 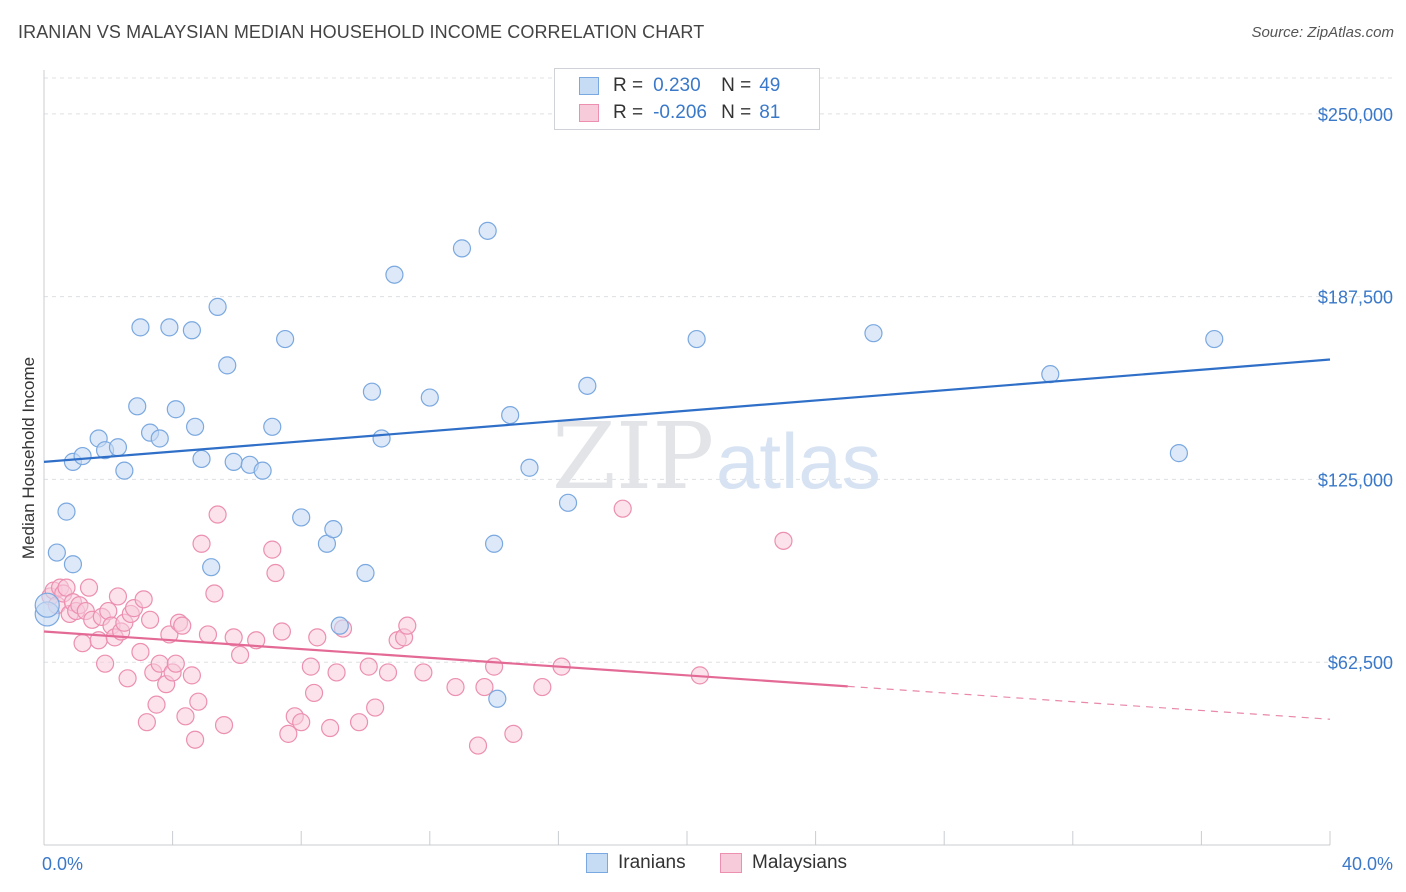 I want to click on iranians-legend-swatch, so click(x=597, y=863).